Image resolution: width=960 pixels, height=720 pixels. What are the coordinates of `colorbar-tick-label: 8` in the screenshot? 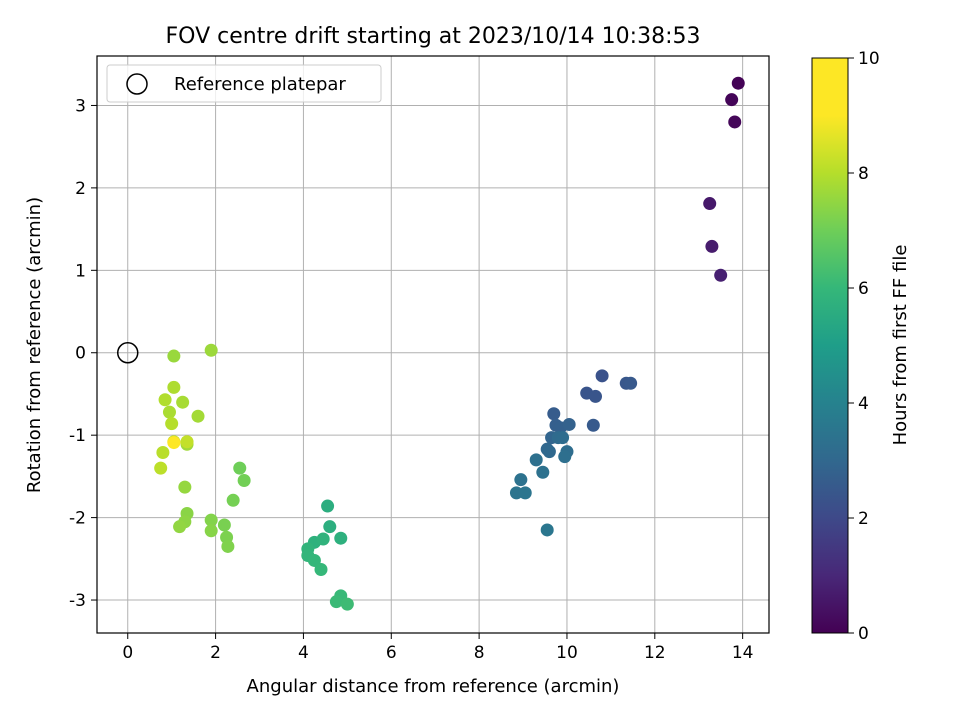 It's located at (863, 174).